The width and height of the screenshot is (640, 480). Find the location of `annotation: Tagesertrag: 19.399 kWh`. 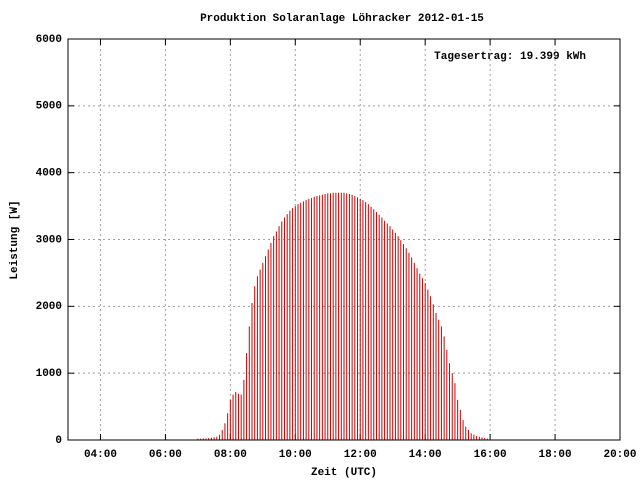

annotation: Tagesertrag: 19.399 kWh is located at coordinates (510, 57).